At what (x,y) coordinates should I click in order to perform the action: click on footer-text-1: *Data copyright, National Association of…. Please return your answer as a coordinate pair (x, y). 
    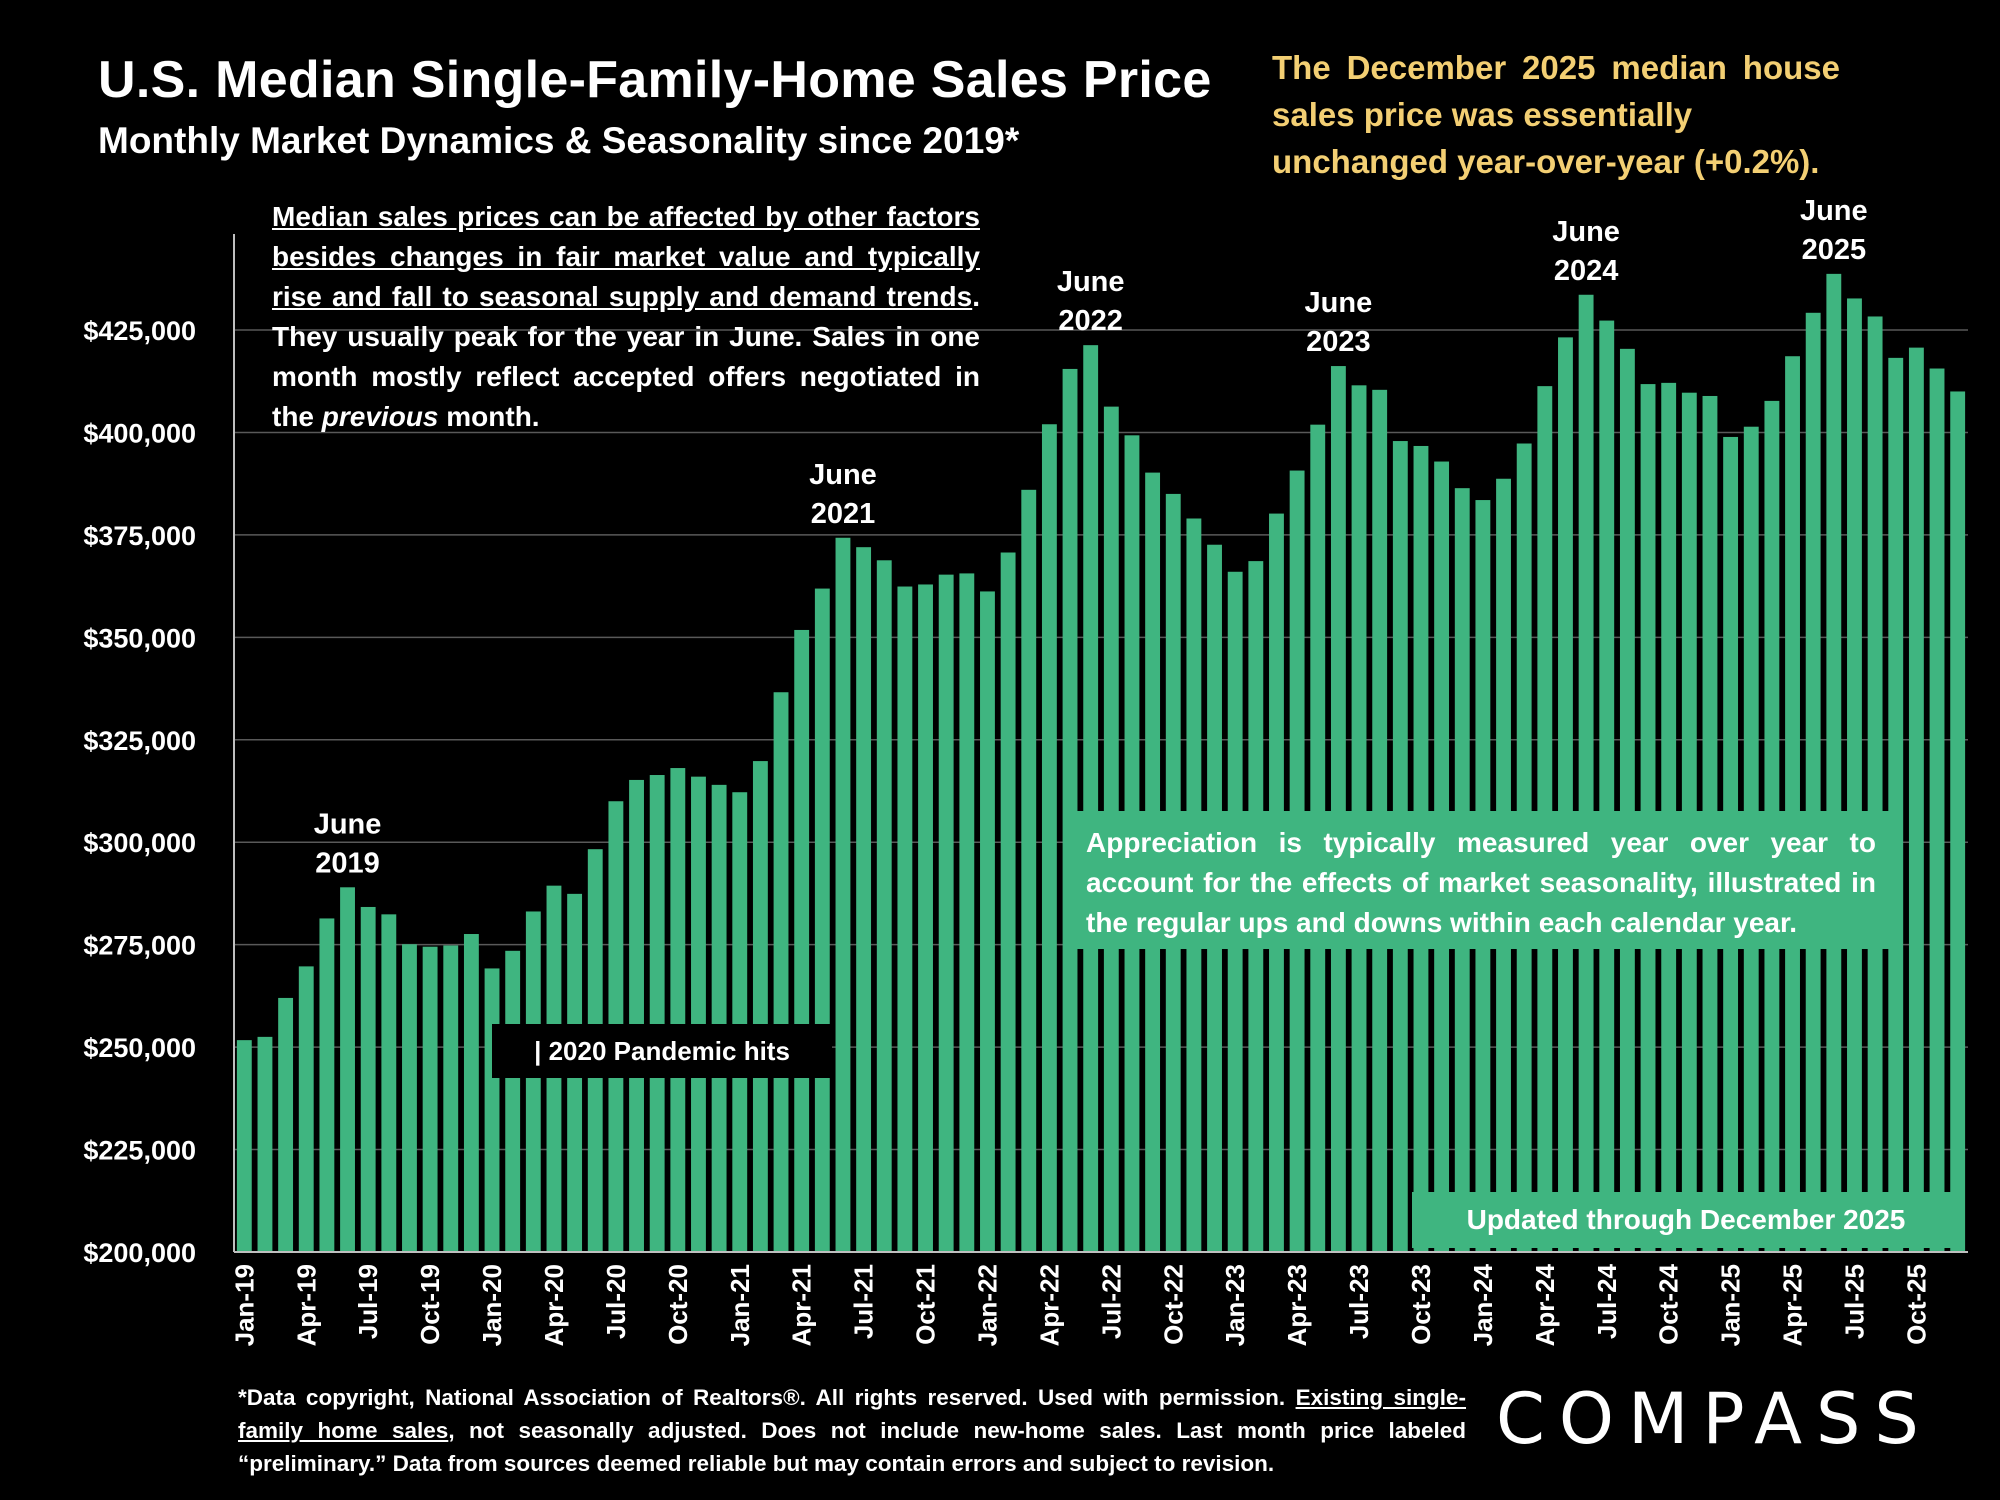
    Looking at the image, I should click on (767, 1397).